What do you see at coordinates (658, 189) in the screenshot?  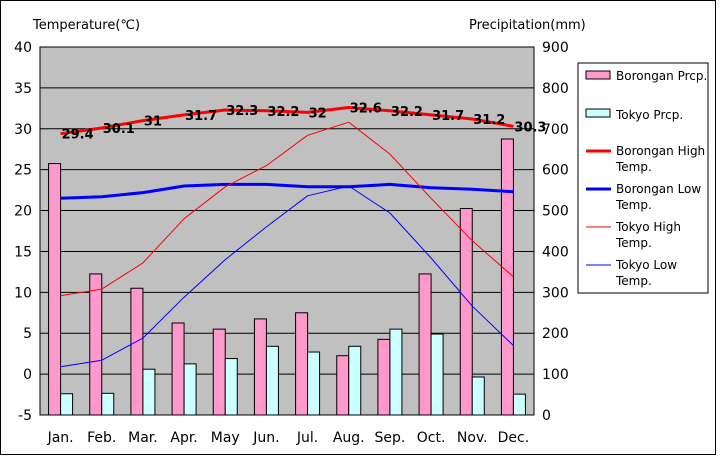 I see `legend-label-borongan-low-line1: Borongan Low` at bounding box center [658, 189].